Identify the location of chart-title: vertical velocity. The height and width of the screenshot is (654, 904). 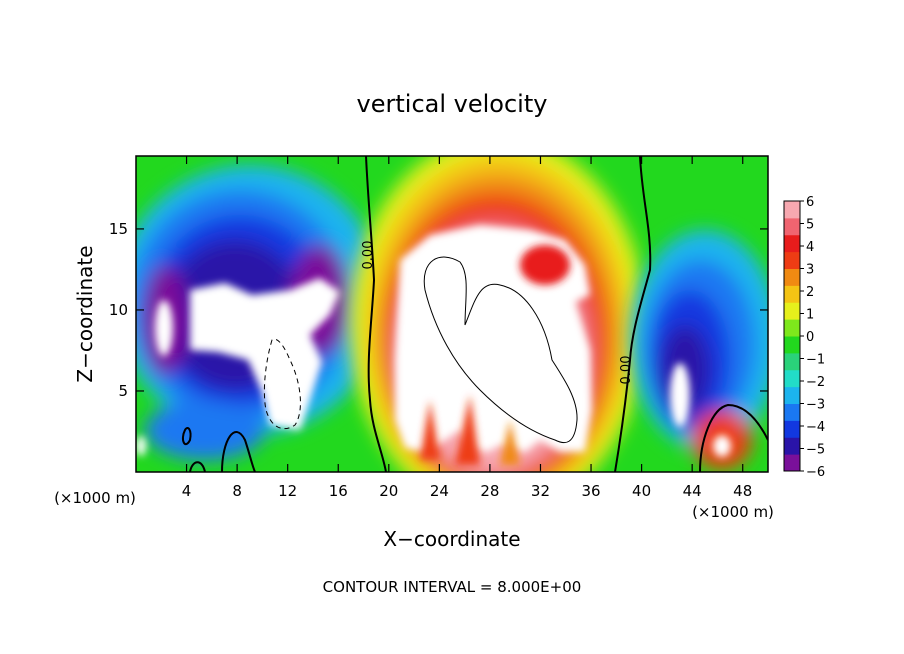
(452, 104).